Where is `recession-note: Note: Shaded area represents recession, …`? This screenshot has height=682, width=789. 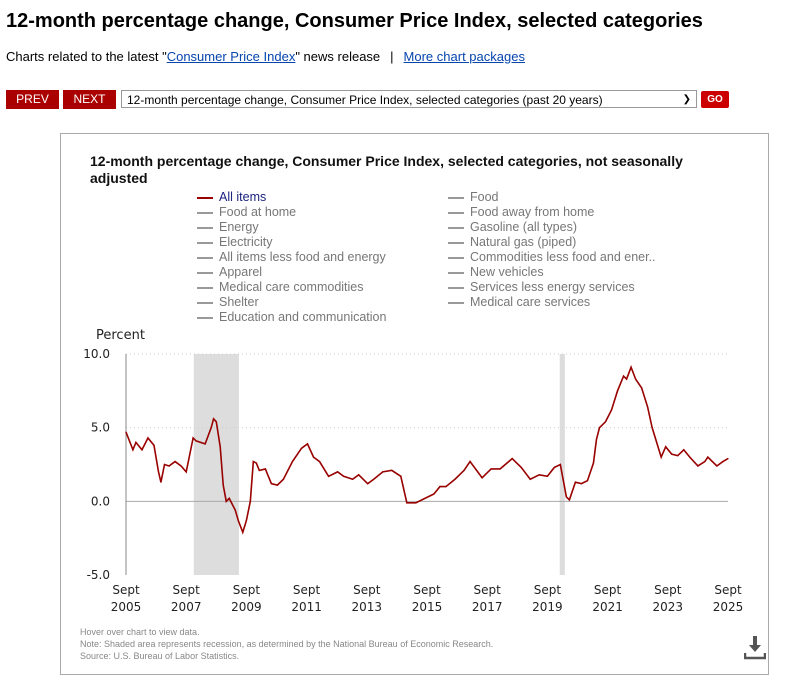 recession-note: Note: Shaded area represents recession, … is located at coordinates (287, 644).